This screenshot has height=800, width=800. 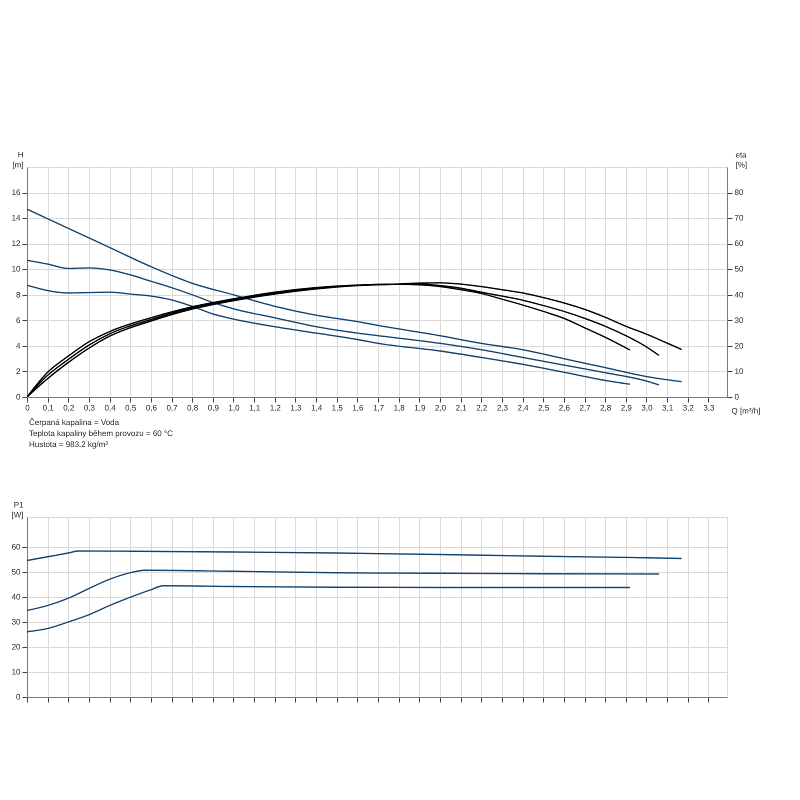 What do you see at coordinates (606, 408) in the screenshot?
I see `x-tick-label: 2,8` at bounding box center [606, 408].